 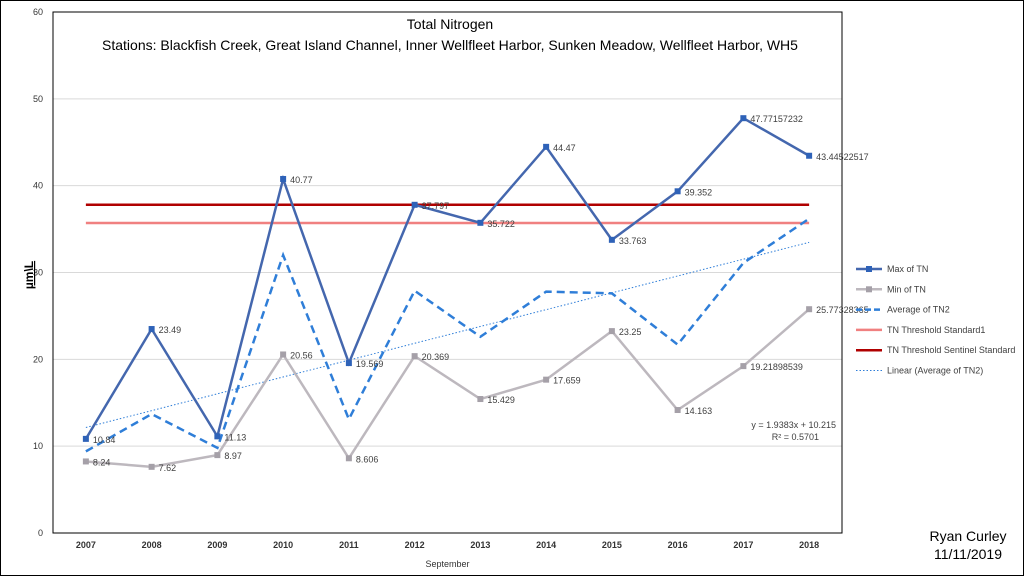 What do you see at coordinates (936, 330) in the screenshot?
I see `legend-label: TN Threshold Standard1` at bounding box center [936, 330].